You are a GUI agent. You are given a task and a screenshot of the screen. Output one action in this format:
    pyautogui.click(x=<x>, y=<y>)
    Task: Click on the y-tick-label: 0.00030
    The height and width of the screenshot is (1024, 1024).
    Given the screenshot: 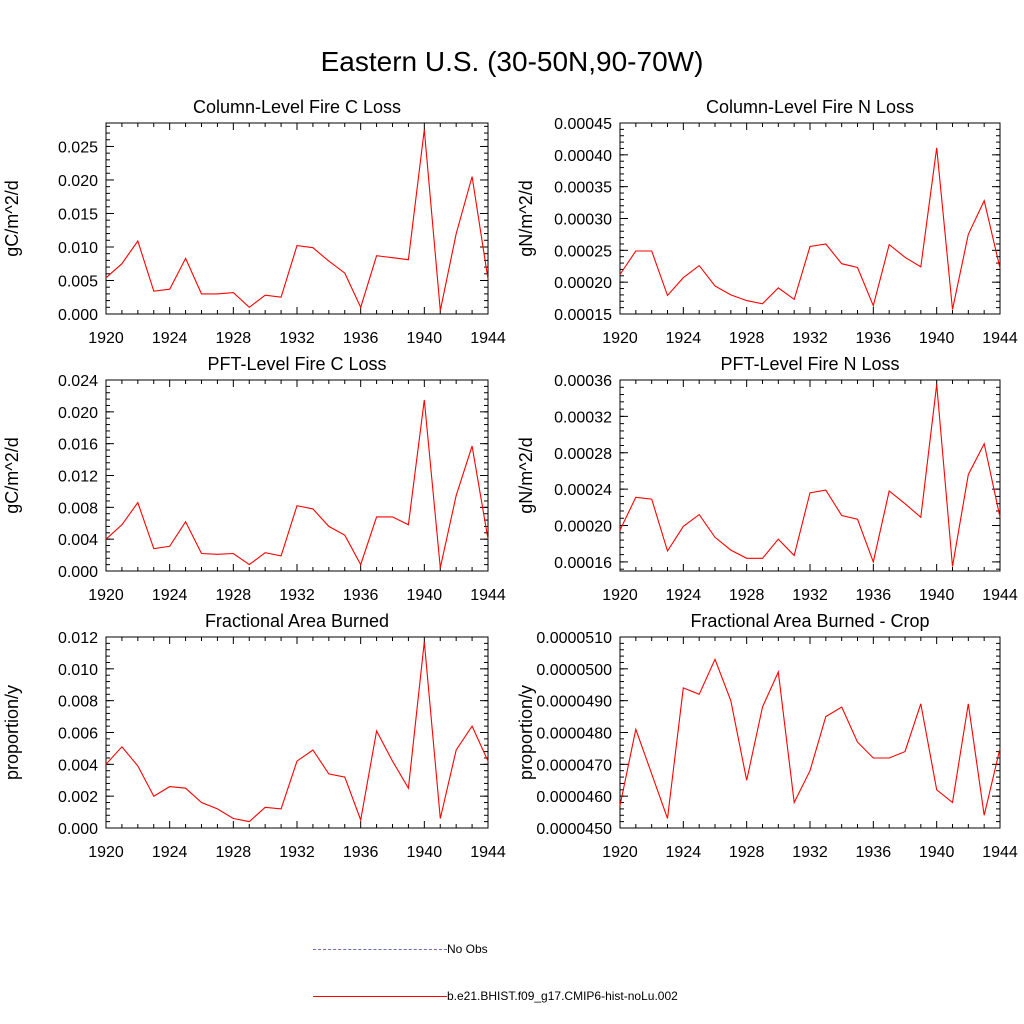 What is the action you would take?
    pyautogui.click(x=583, y=220)
    